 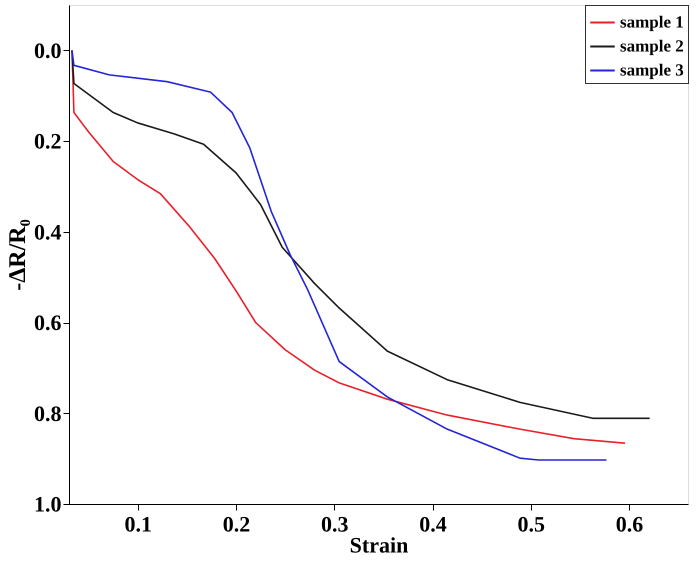 I want to click on y-tick-label: 0.4, so click(x=48, y=231).